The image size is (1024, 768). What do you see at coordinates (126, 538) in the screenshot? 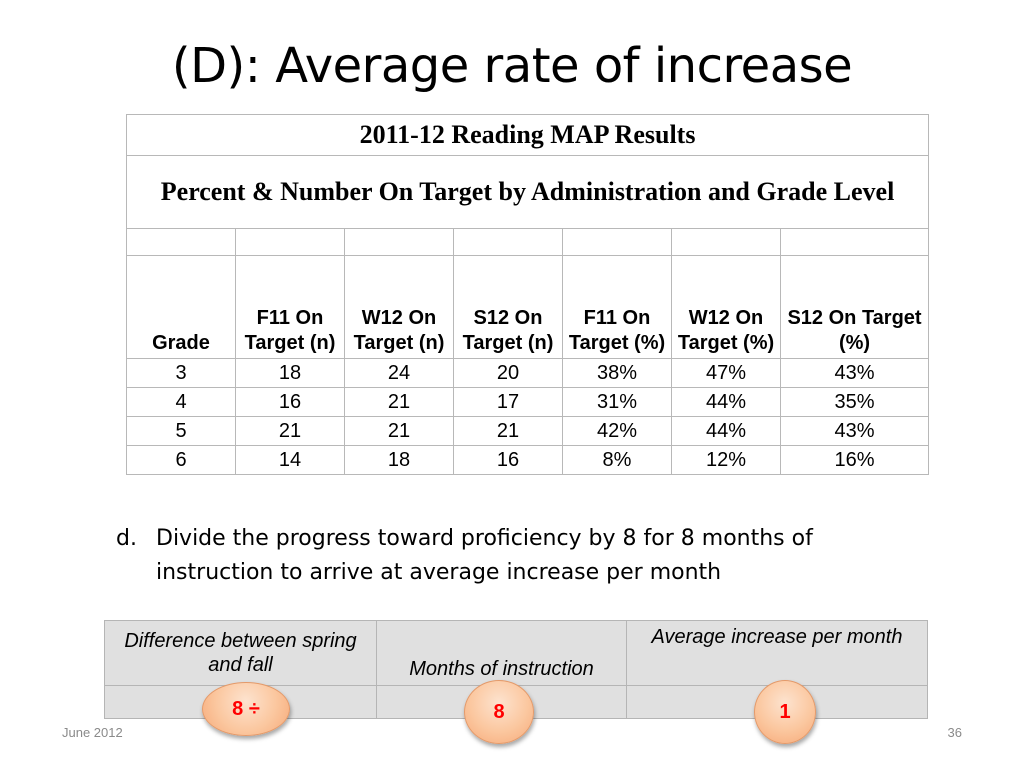
I see `instruction-letter: d.` at bounding box center [126, 538].